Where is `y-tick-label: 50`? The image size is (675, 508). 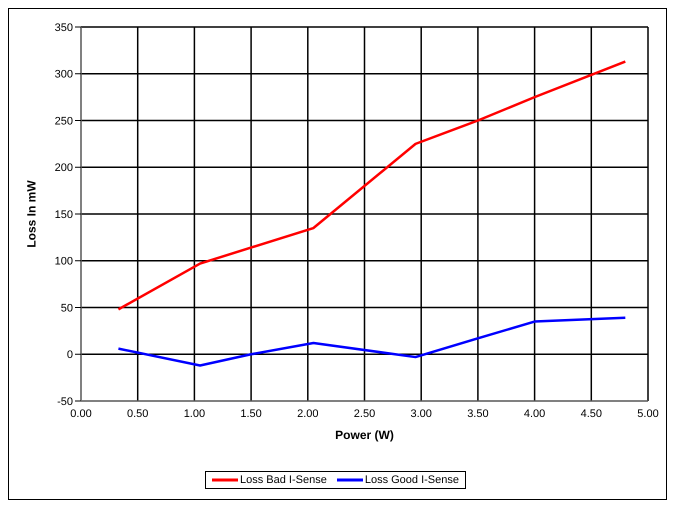 y-tick-label: 50 is located at coordinates (66, 308).